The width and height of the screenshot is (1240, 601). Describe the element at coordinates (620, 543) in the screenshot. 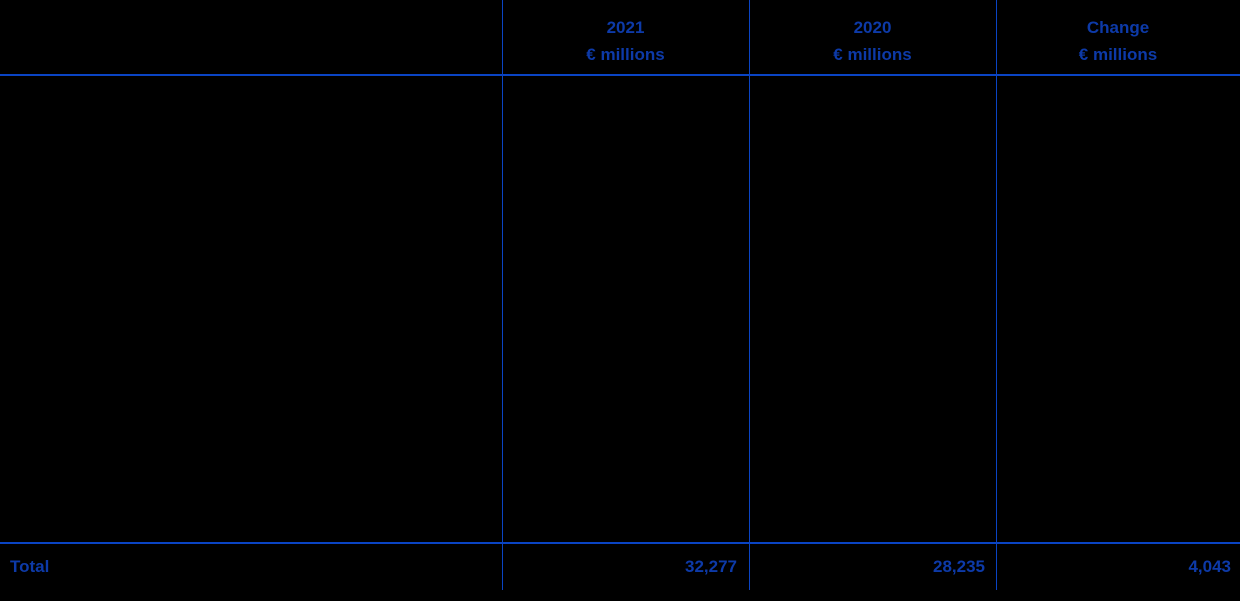

I see `total-row-divider-line` at that location.